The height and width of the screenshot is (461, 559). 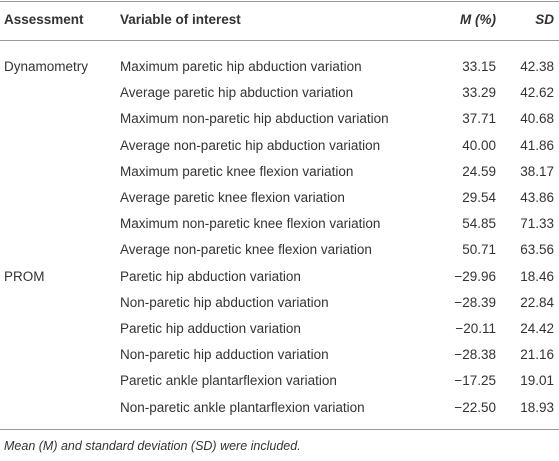 I want to click on mean-cell: −28.38, so click(x=475, y=355).